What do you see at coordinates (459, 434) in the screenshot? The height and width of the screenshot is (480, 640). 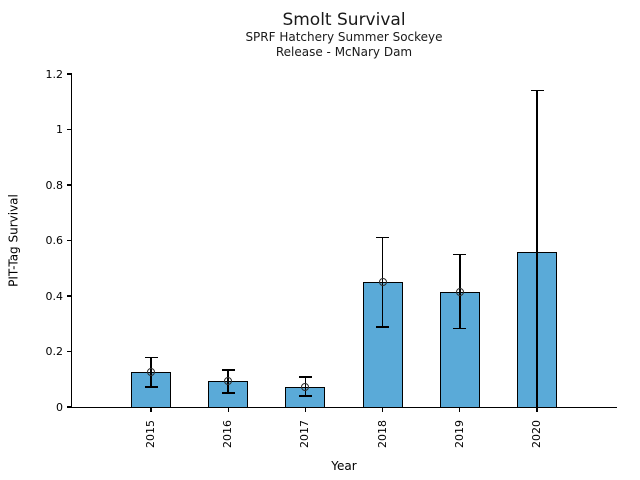 I see `x-tick-label: 2019` at bounding box center [459, 434].